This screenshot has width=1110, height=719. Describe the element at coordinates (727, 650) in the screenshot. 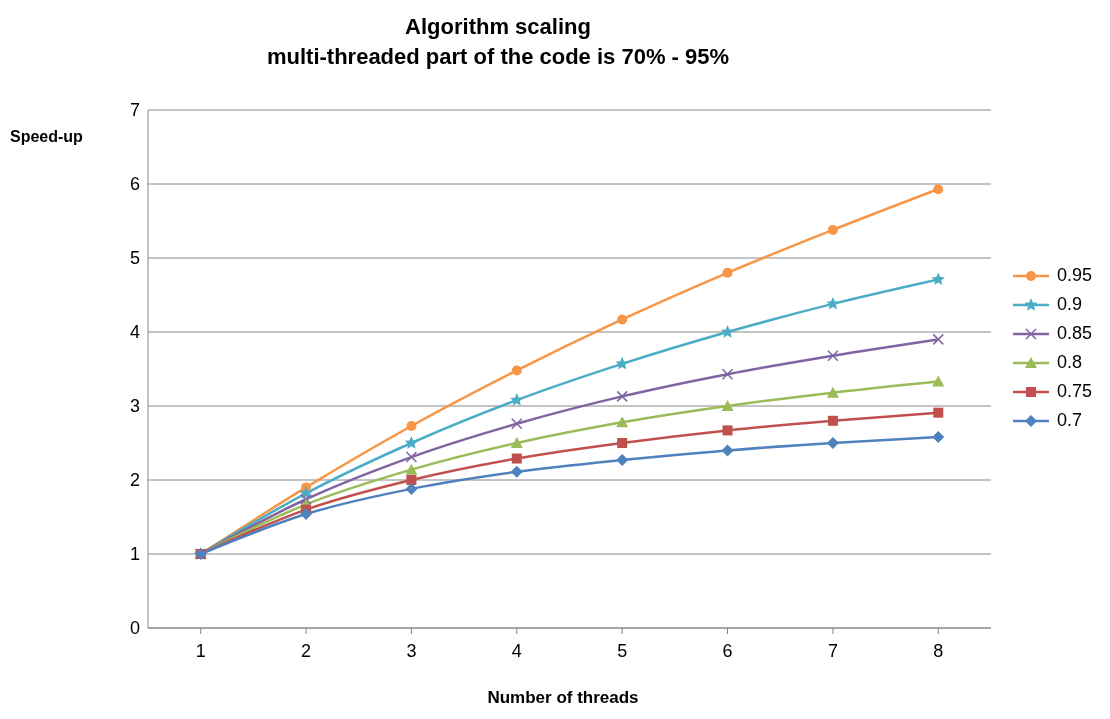

I see `x-tick-label: 6` at that location.